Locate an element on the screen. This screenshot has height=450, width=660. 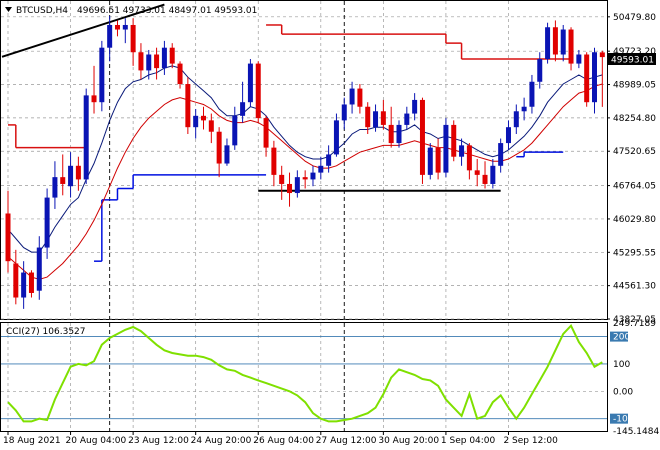
cci-tick-label: -145.1484 is located at coordinates (636, 432).